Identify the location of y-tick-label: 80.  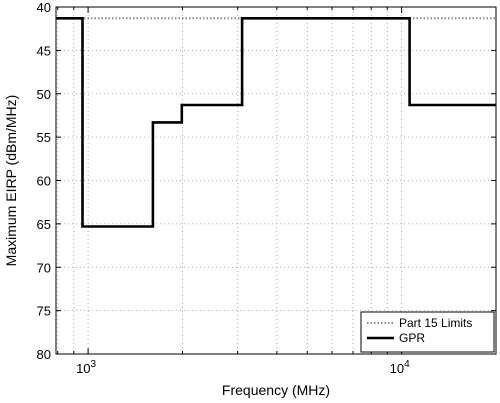
(44, 354).